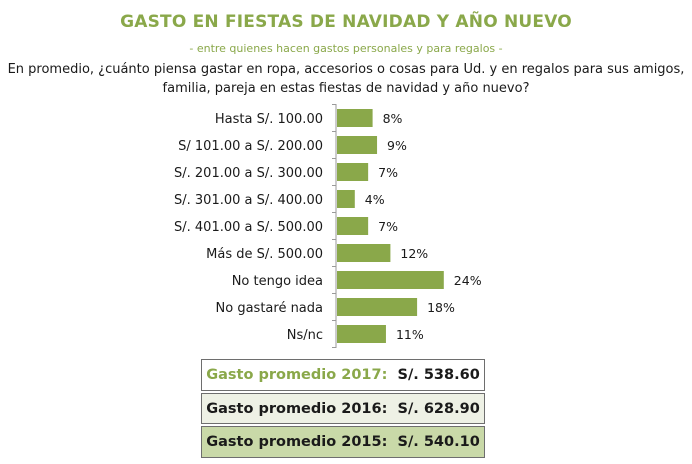 The height and width of the screenshot is (464, 692). I want to click on data-label: 24%, so click(468, 280).